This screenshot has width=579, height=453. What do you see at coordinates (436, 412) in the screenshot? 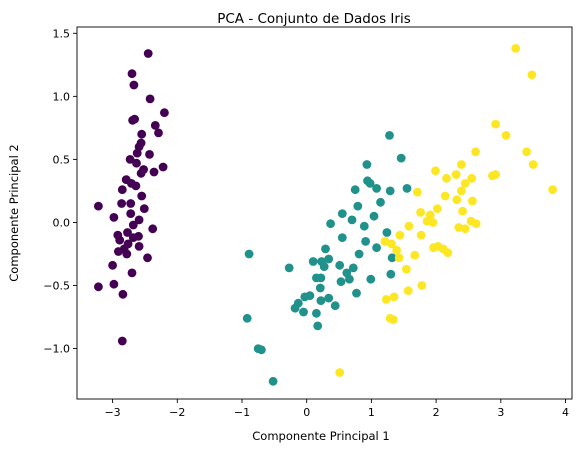
I see `x-tick-label: 2` at bounding box center [436, 412].